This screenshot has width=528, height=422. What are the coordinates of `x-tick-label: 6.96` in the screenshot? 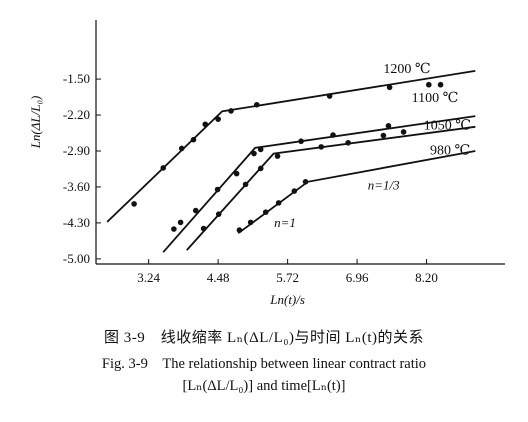 It's located at (357, 277).